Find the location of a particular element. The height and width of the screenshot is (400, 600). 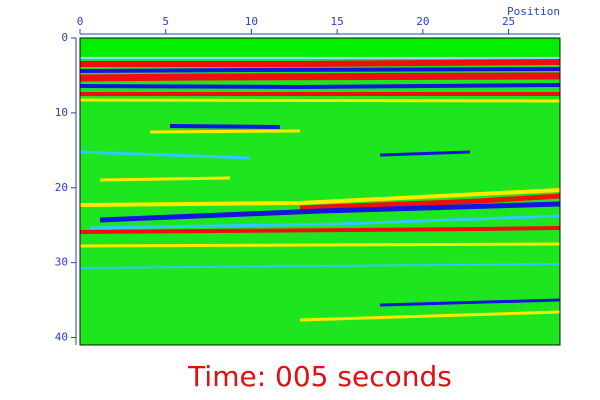

y-tick-label: 40 is located at coordinates (61, 337).